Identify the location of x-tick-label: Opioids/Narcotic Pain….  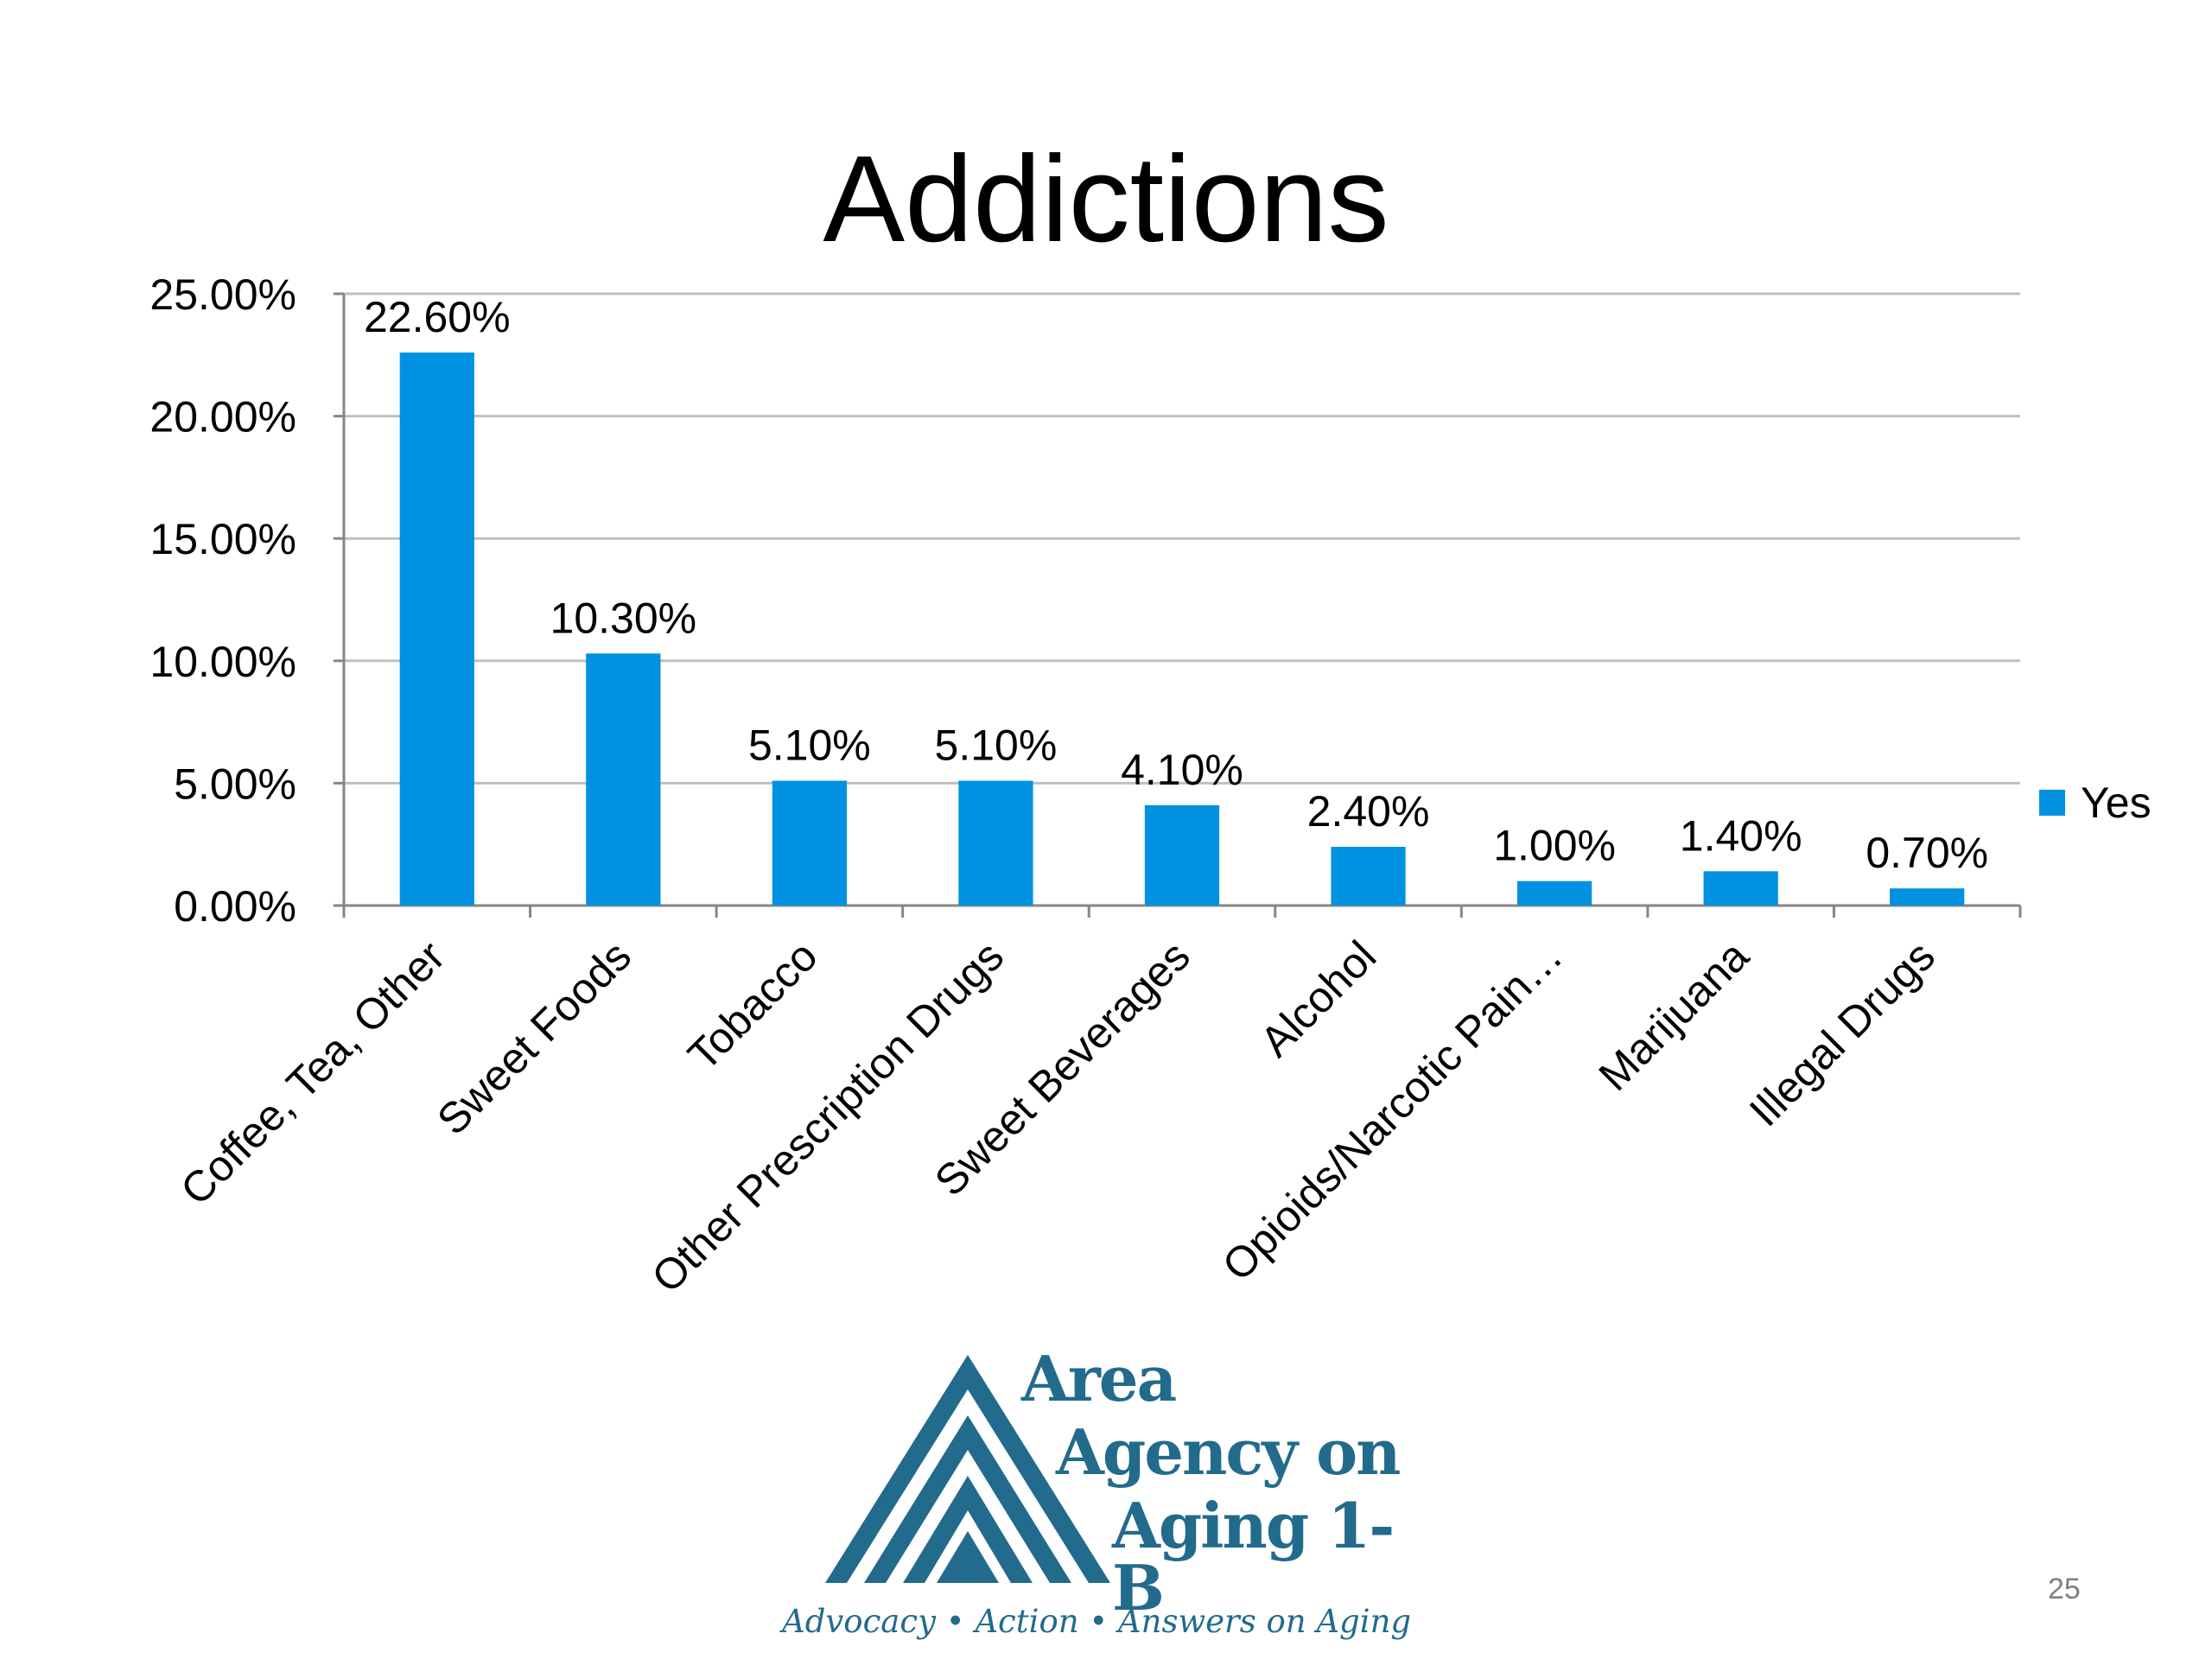
(1392, 1110).